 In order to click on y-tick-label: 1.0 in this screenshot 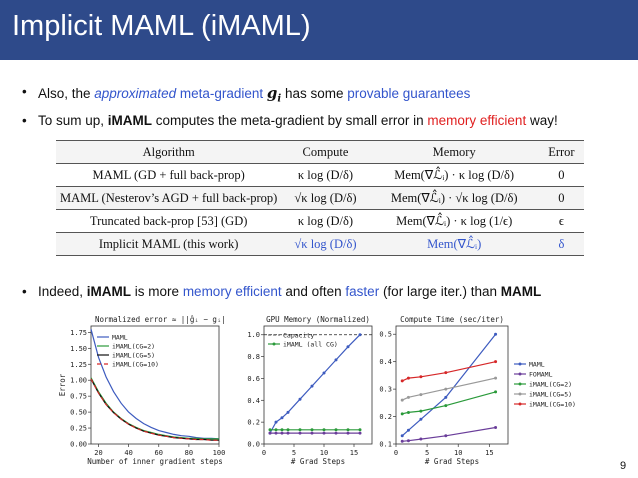, I will do `click(253, 335)`.